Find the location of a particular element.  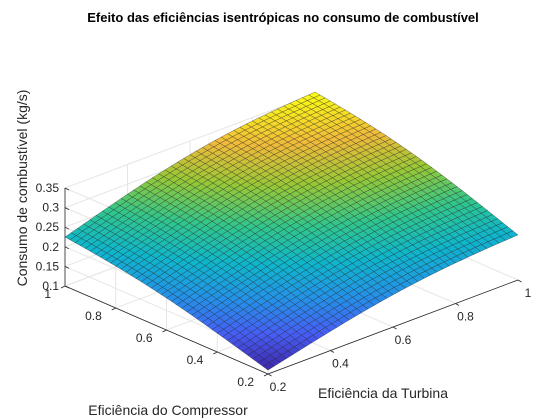

z-tick-label: 0.15 is located at coordinates (48, 266).